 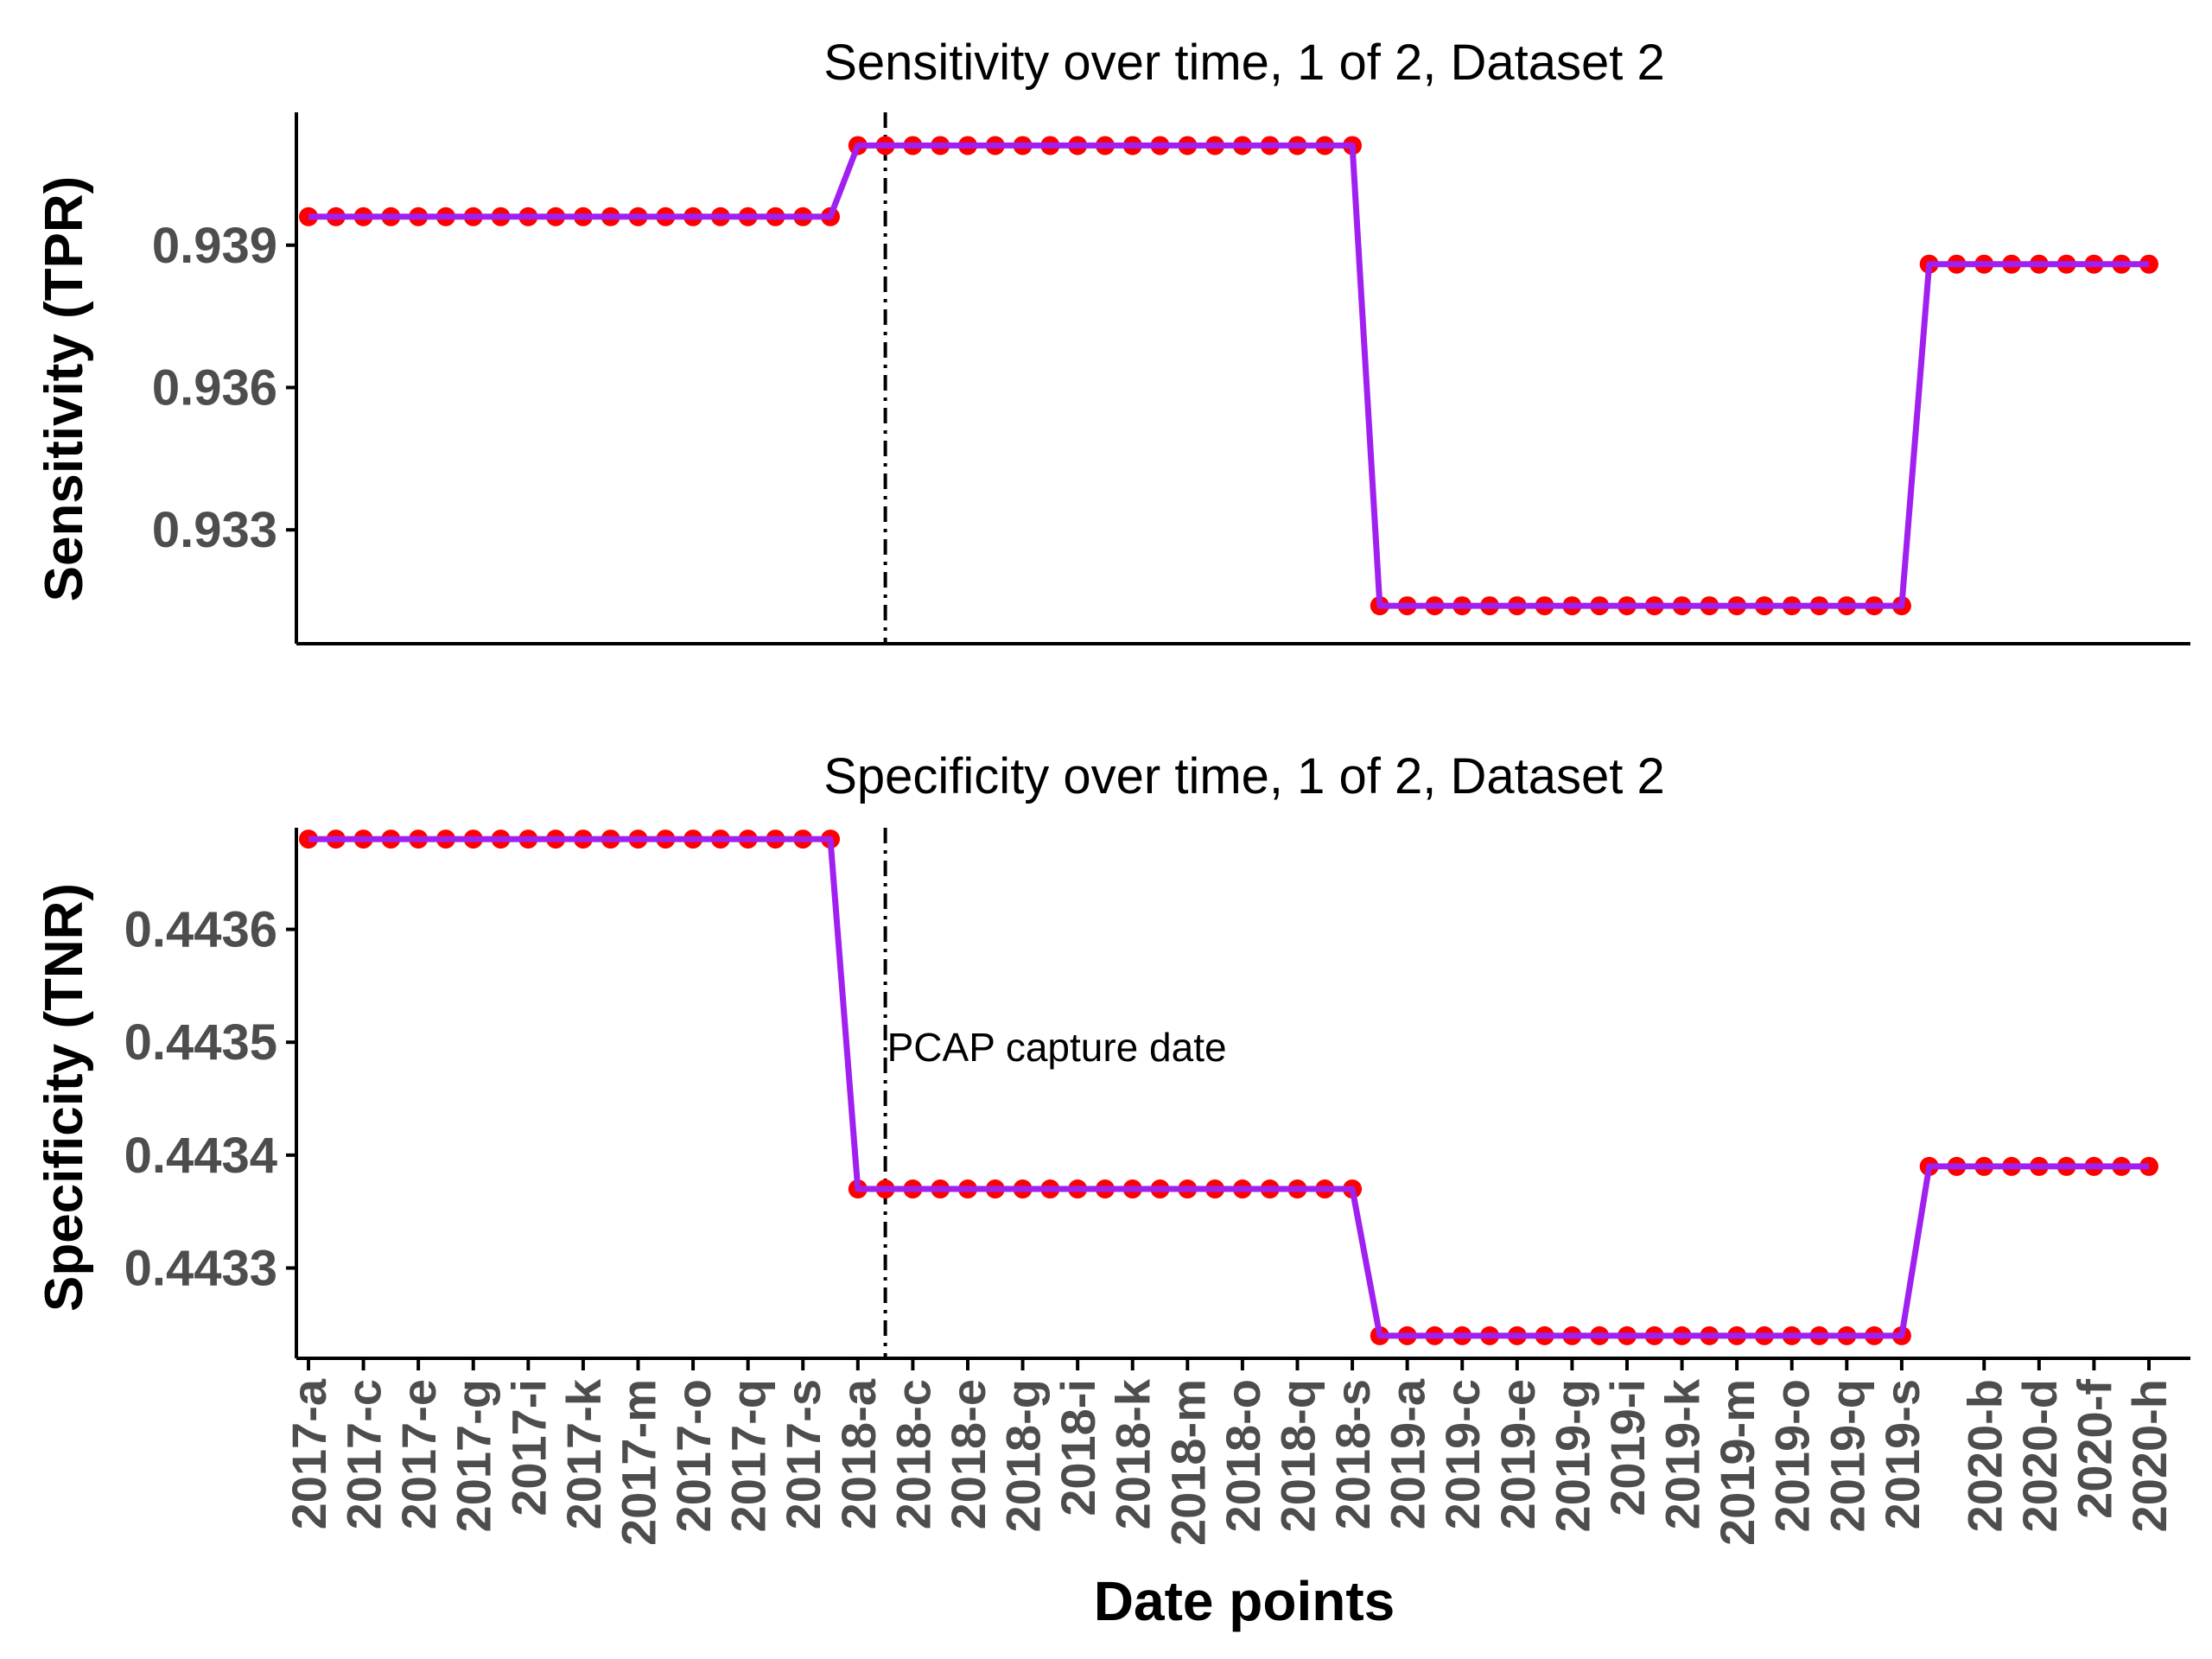 I want to click on x-tick-label: 2018-c, so click(x=913, y=1454).